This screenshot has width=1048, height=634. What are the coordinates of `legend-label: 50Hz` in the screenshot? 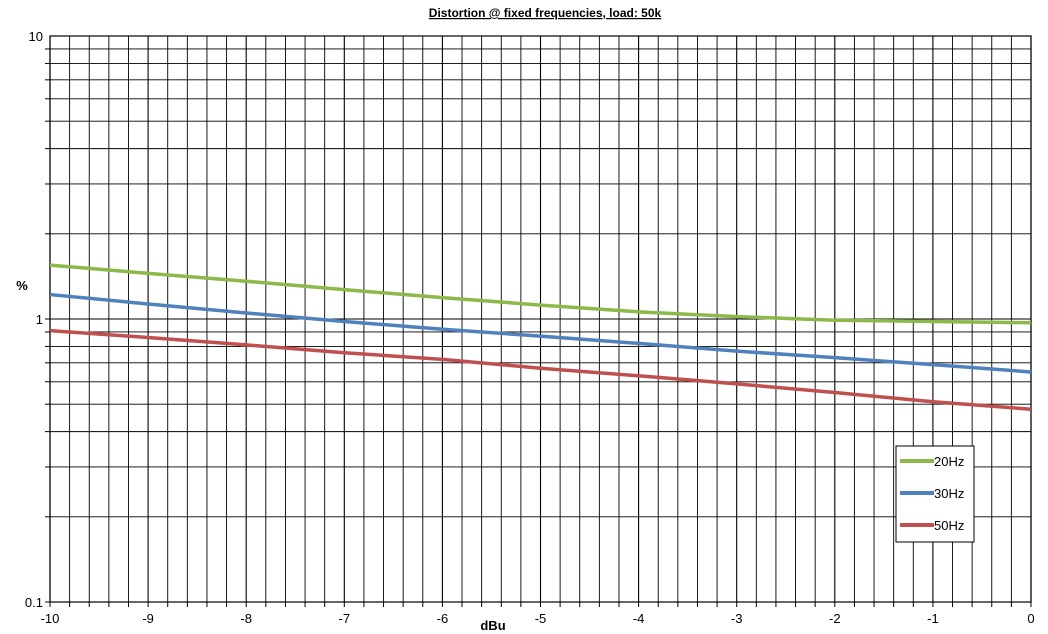 It's located at (949, 525).